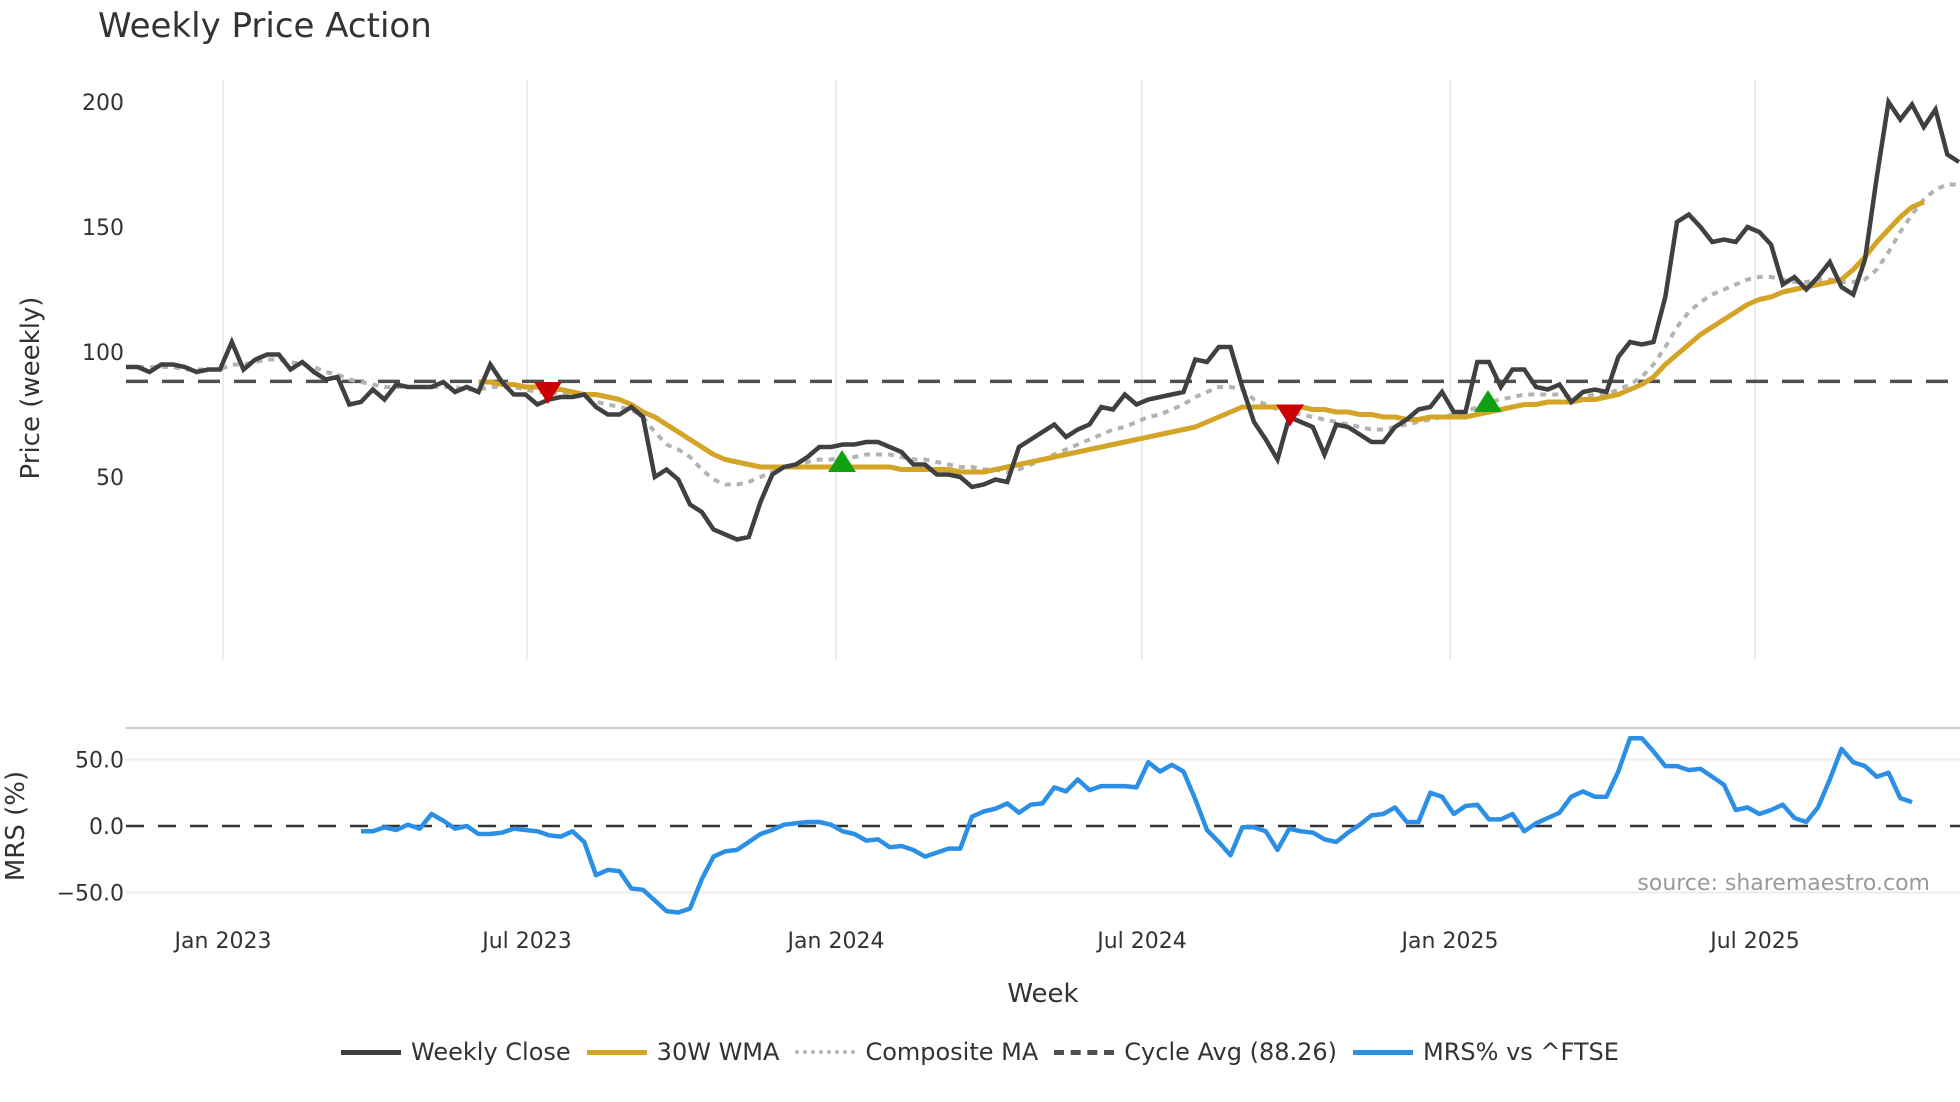 The width and height of the screenshot is (1960, 1102). Describe the element at coordinates (1521, 1052) in the screenshot. I see `legend-label: MRS% vs ^FTSE` at that location.